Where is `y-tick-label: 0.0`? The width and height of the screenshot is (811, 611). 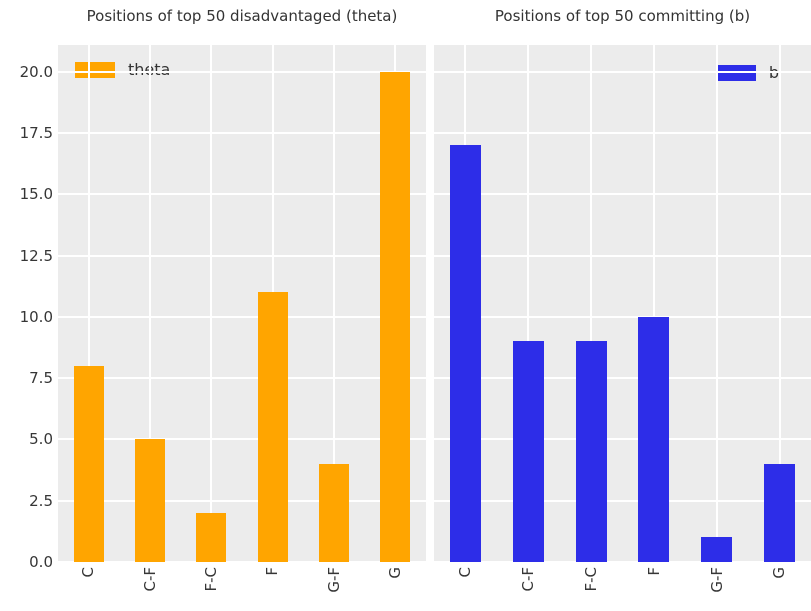 y-tick-label: 0.0 is located at coordinates (41, 562).